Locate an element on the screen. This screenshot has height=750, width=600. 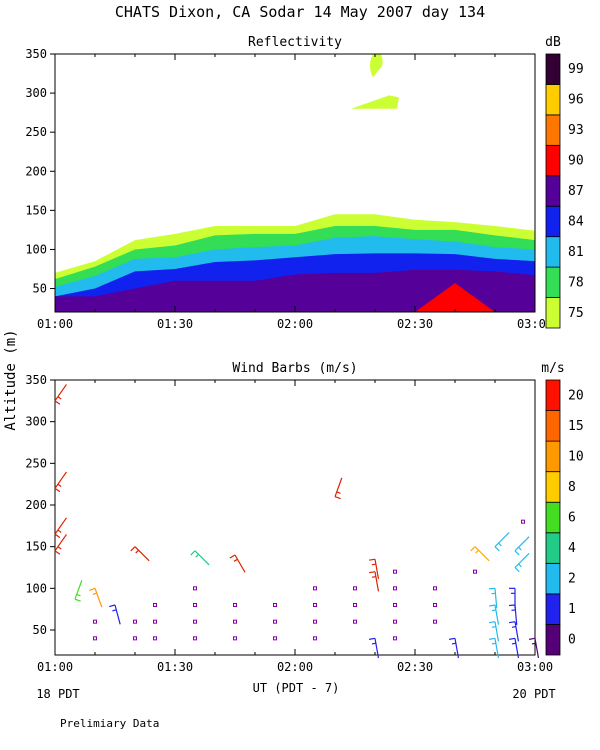
colorbar-label: 93 is located at coordinates (576, 130).